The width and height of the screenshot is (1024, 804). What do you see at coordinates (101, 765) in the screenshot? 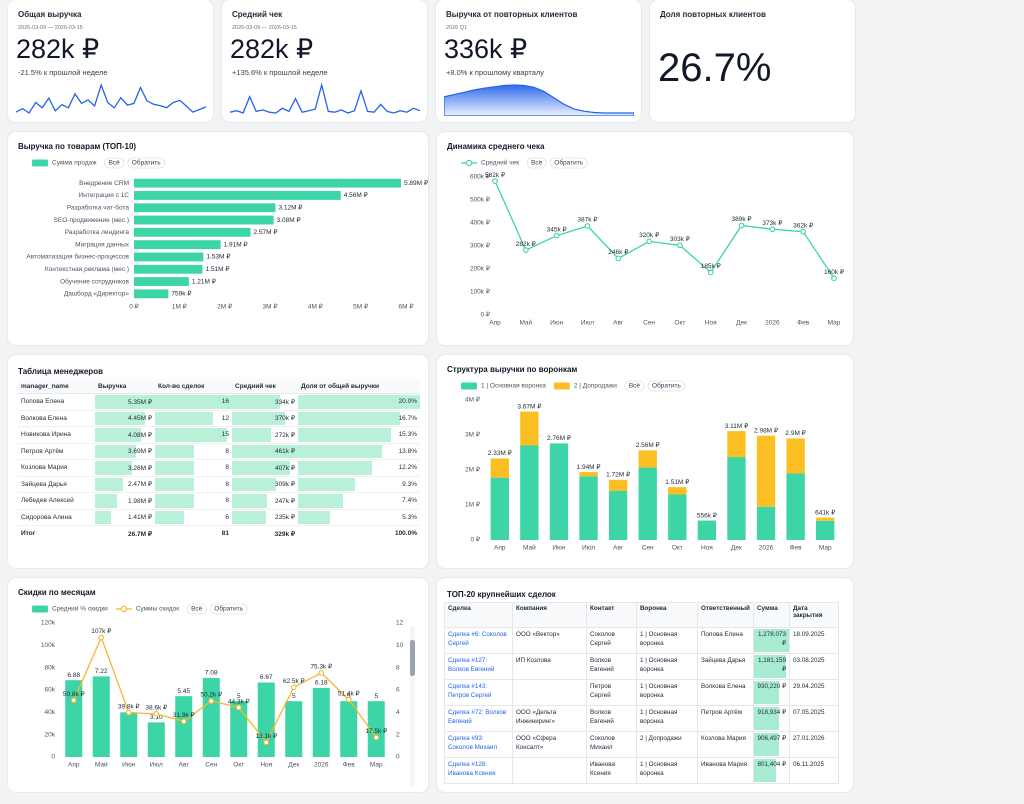
I see `x-tick-label: Май` at bounding box center [101, 765].